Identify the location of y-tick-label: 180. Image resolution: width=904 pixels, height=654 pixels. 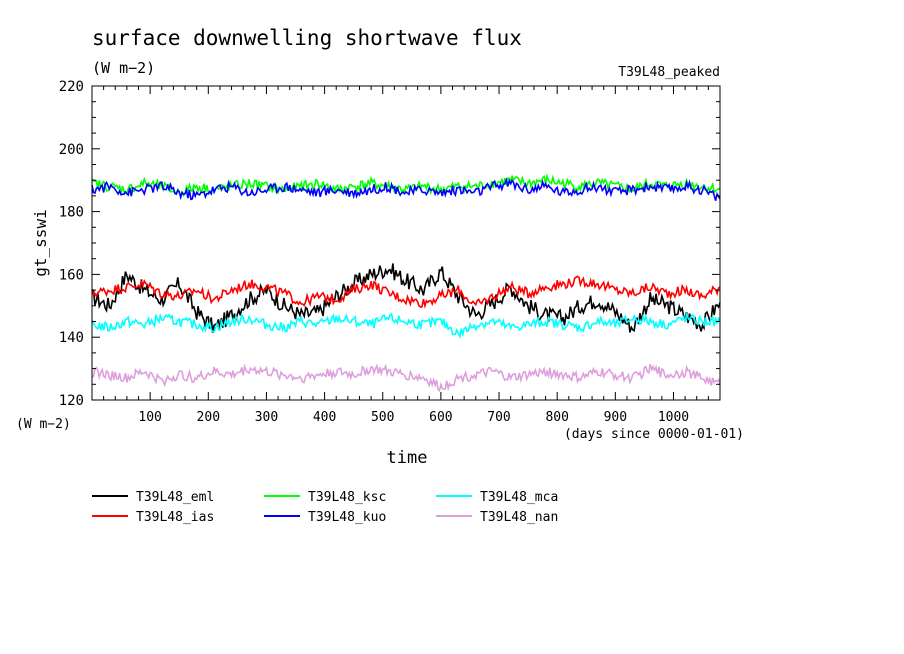
(71, 213).